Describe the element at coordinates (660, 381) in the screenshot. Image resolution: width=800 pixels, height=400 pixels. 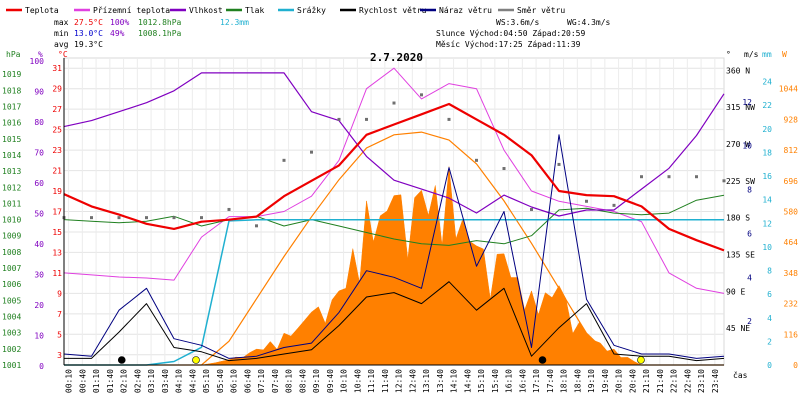
I see `time-tick-label: 21:40` at that location.